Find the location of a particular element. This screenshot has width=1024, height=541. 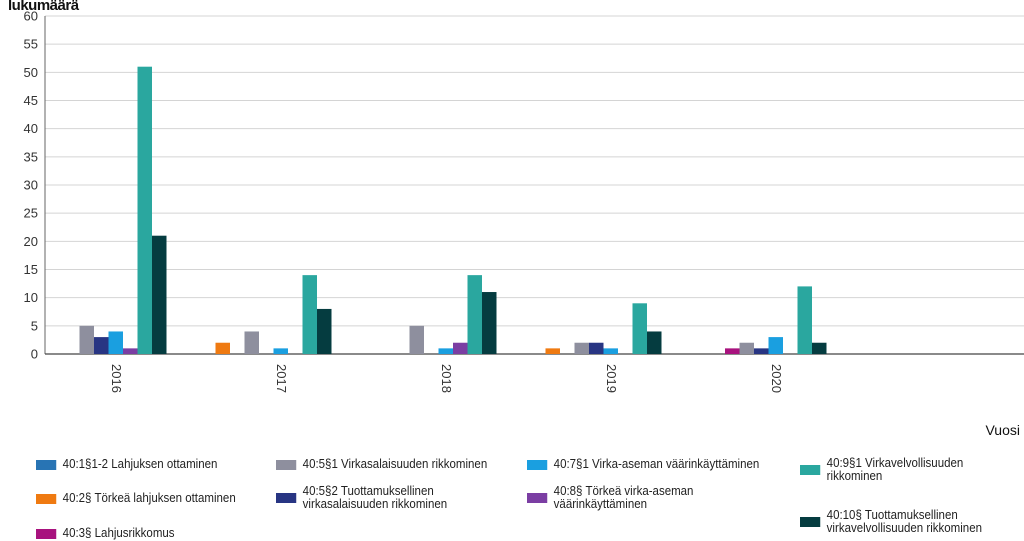

legend-item: 40:5§1 Virkasalaisuuden rikkominen is located at coordinates (381, 464).